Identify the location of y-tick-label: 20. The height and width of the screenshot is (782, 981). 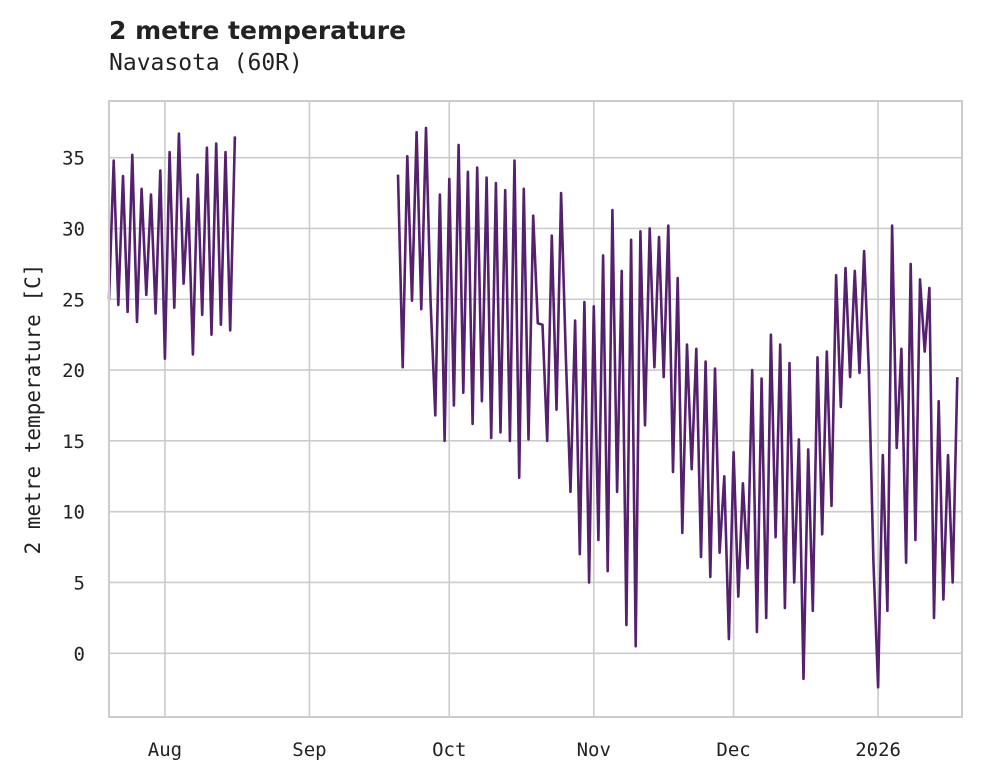
(73, 371).